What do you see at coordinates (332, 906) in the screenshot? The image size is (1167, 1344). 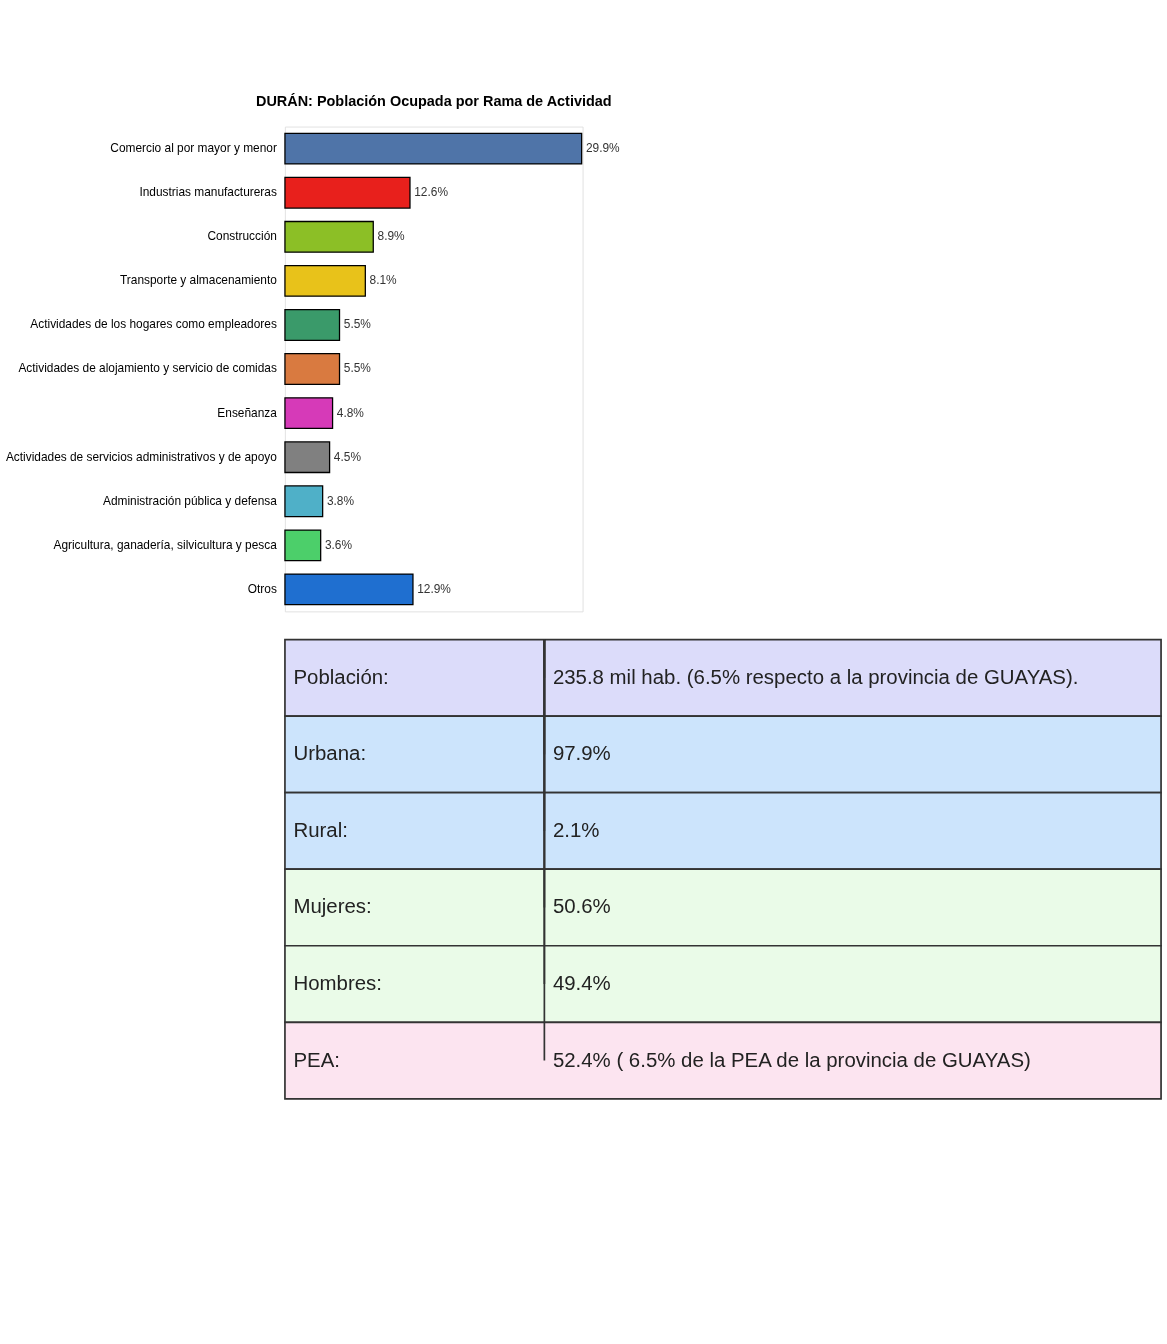 I see `text: Mujeres:` at bounding box center [332, 906].